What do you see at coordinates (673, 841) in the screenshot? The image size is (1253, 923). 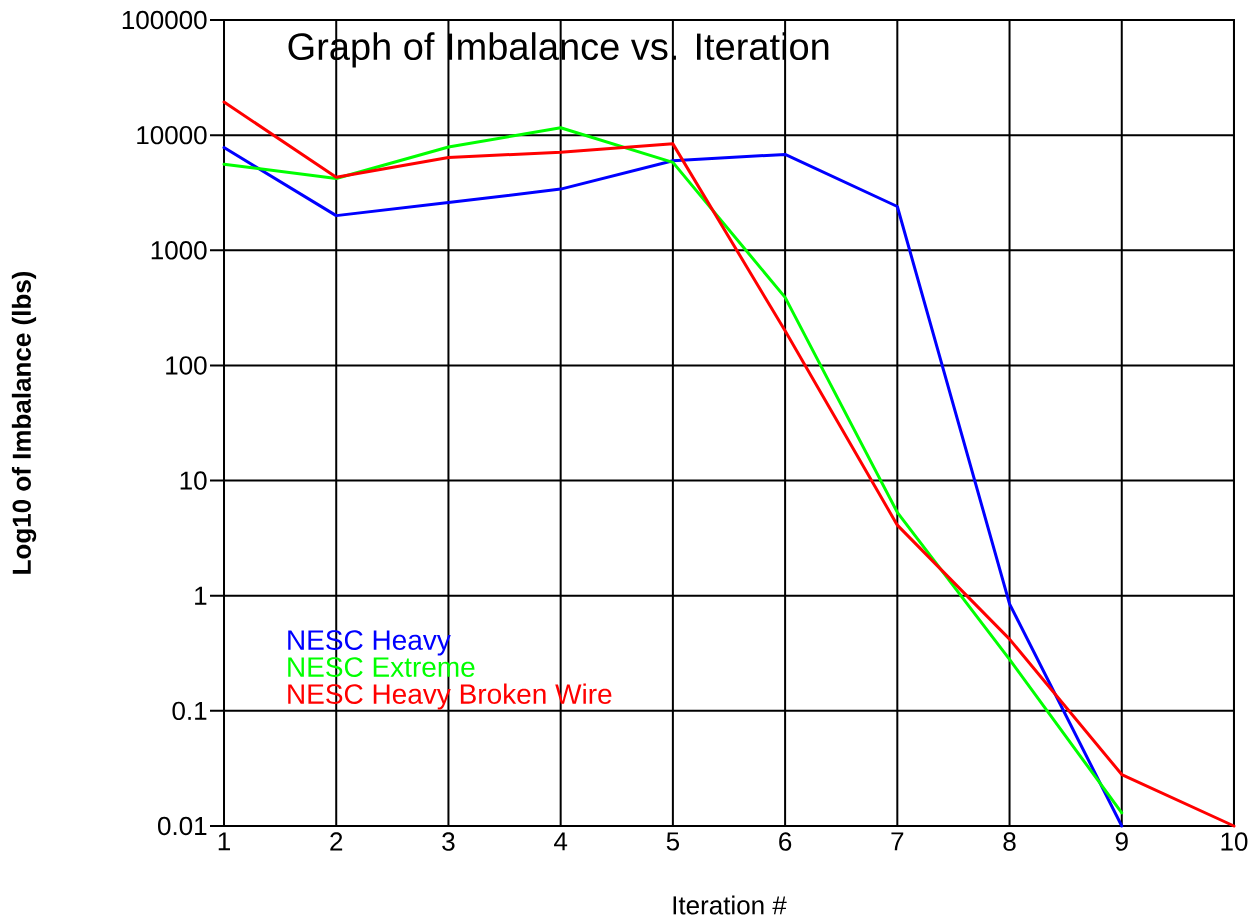 I see `x-tick-label: 5` at bounding box center [673, 841].